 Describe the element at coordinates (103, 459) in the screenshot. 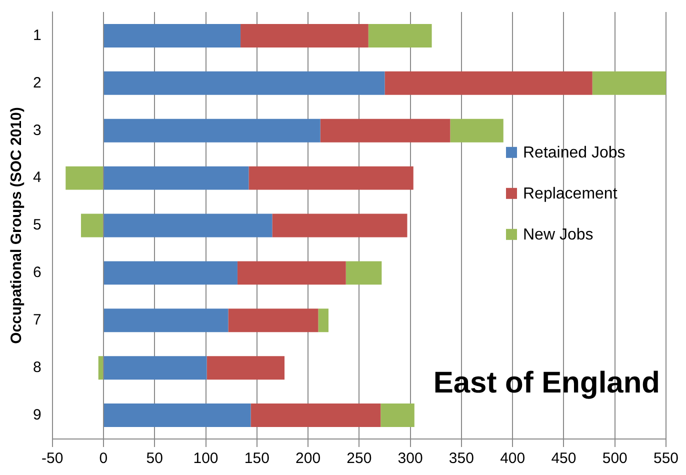

I see `x-tick-label: 0` at that location.